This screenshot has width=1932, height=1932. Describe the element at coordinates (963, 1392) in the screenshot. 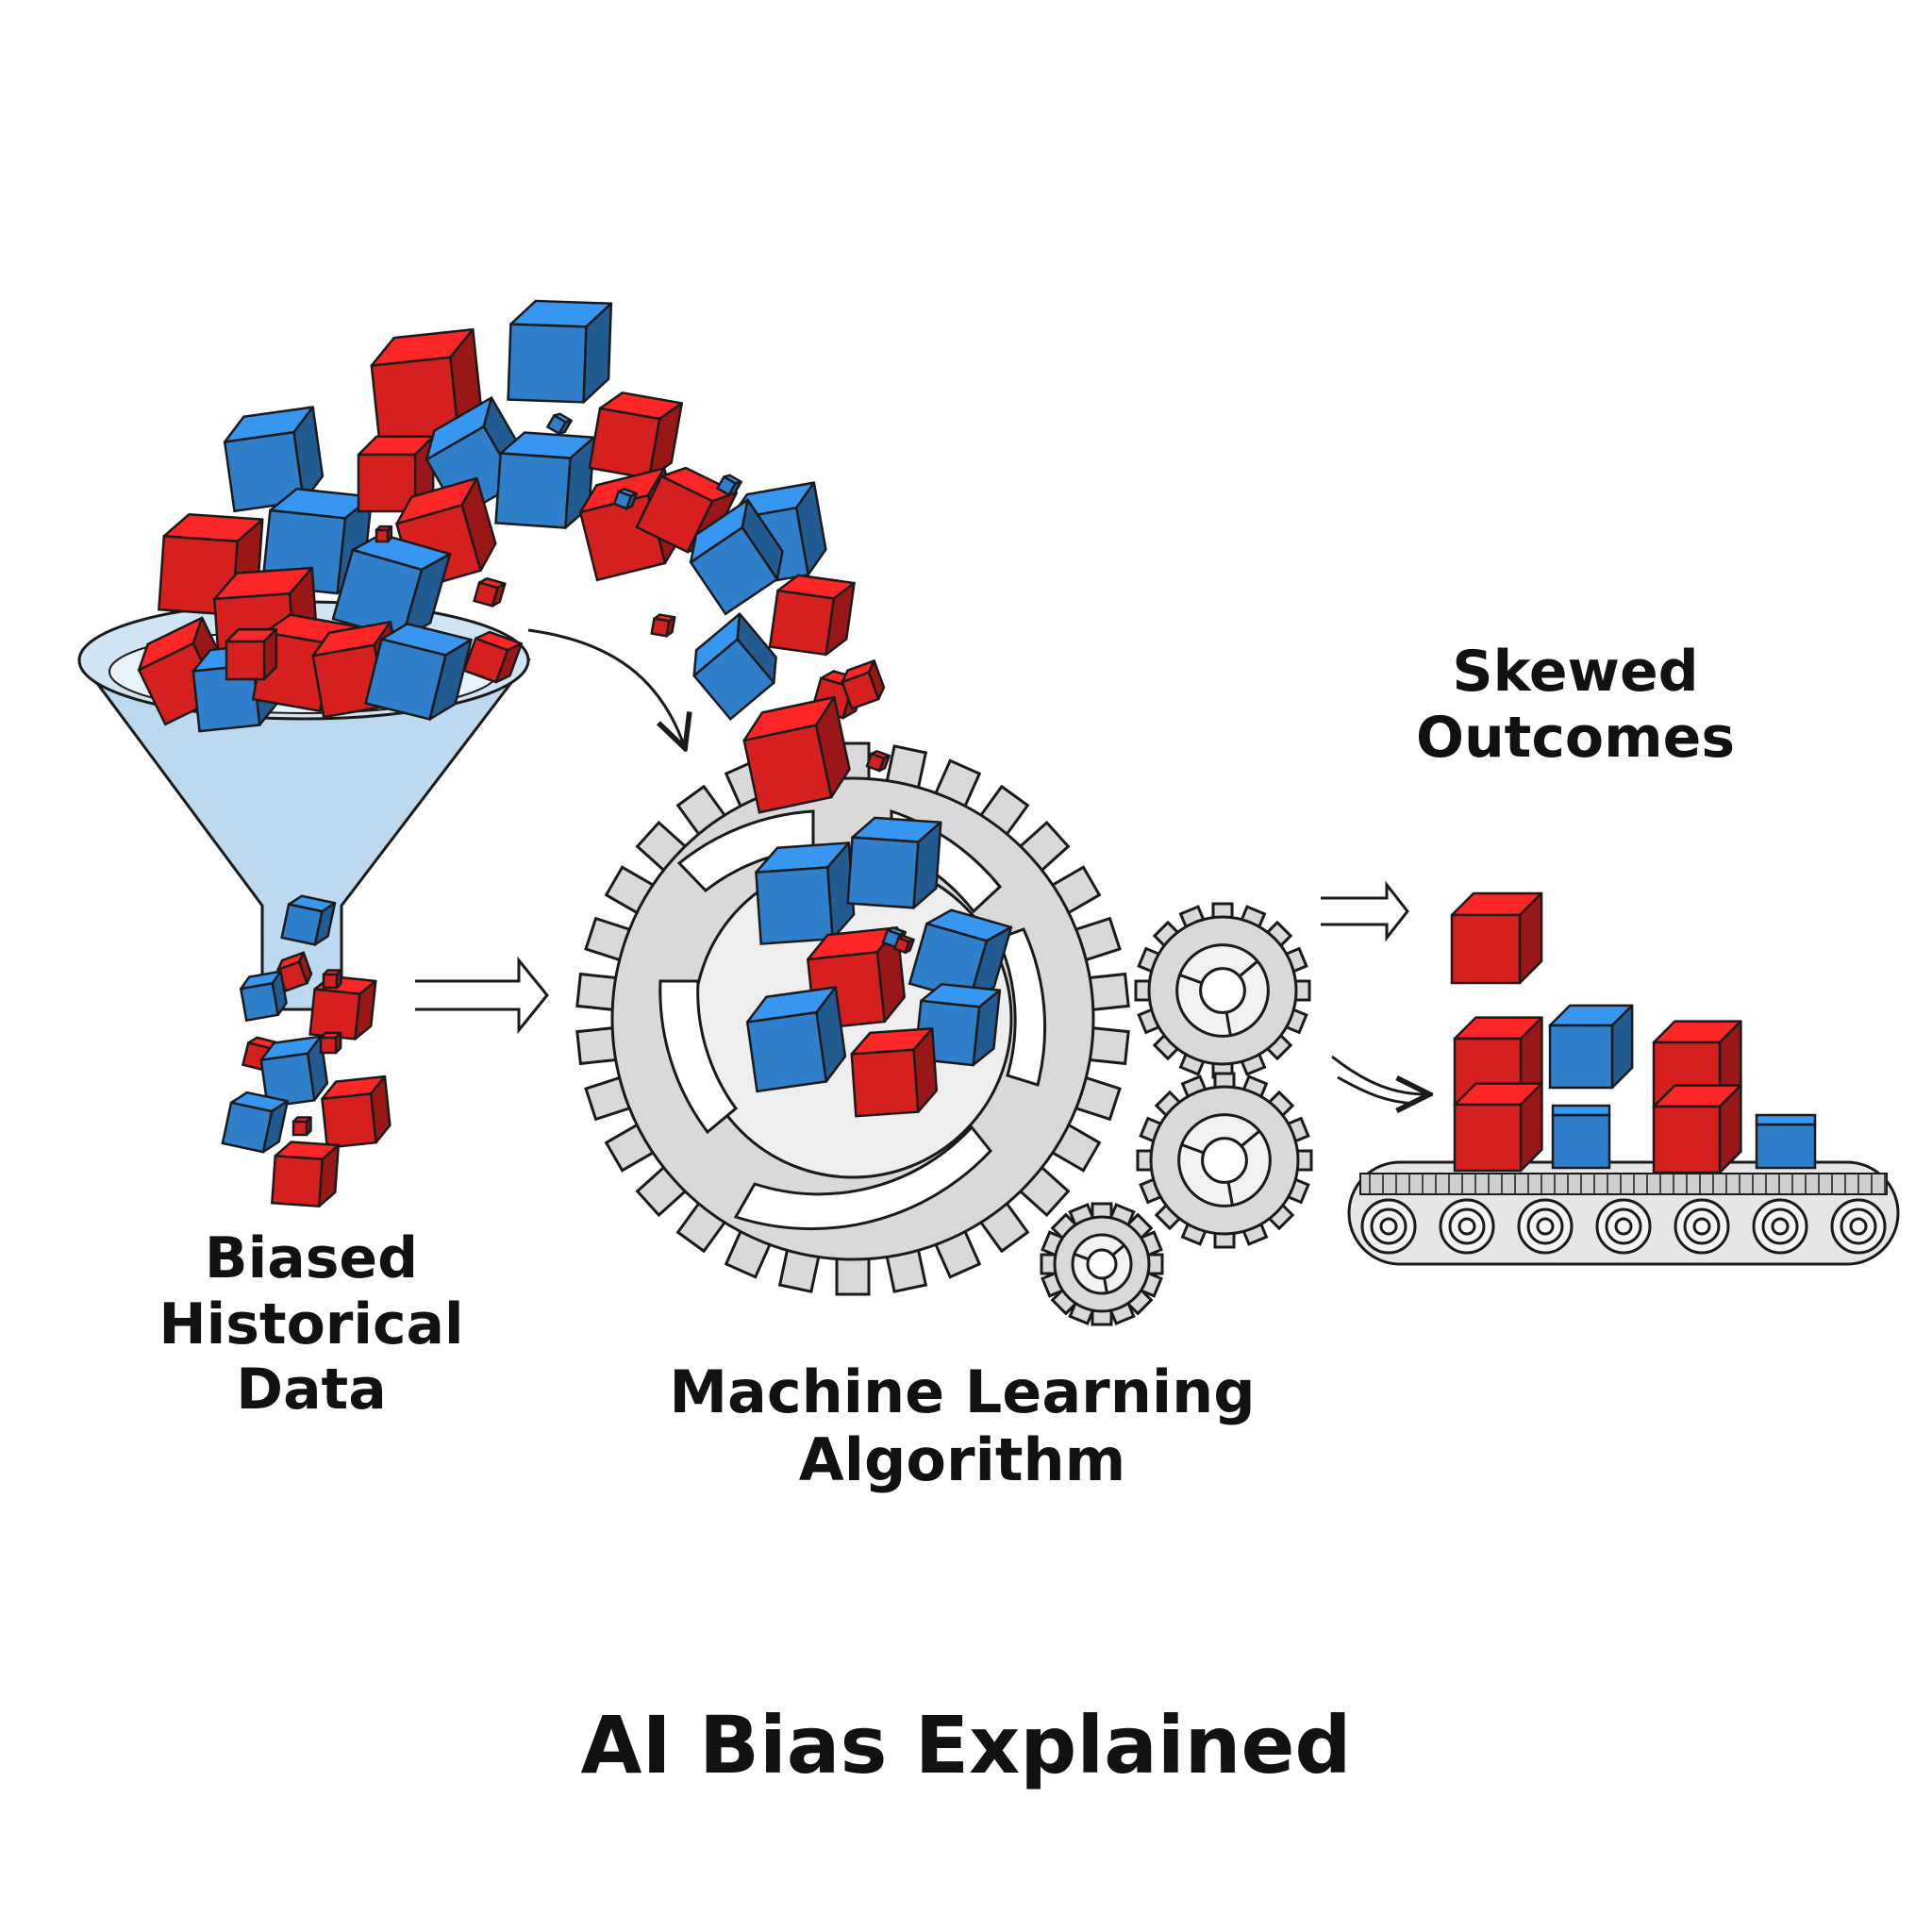

I see `label-line: Machine Learning` at that location.